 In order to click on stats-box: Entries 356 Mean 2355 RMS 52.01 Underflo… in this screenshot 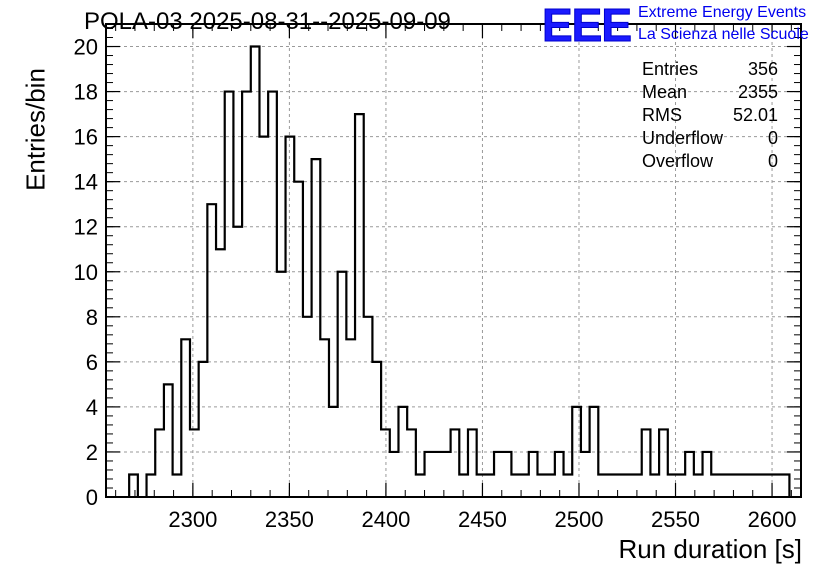, I will do `click(710, 115)`.